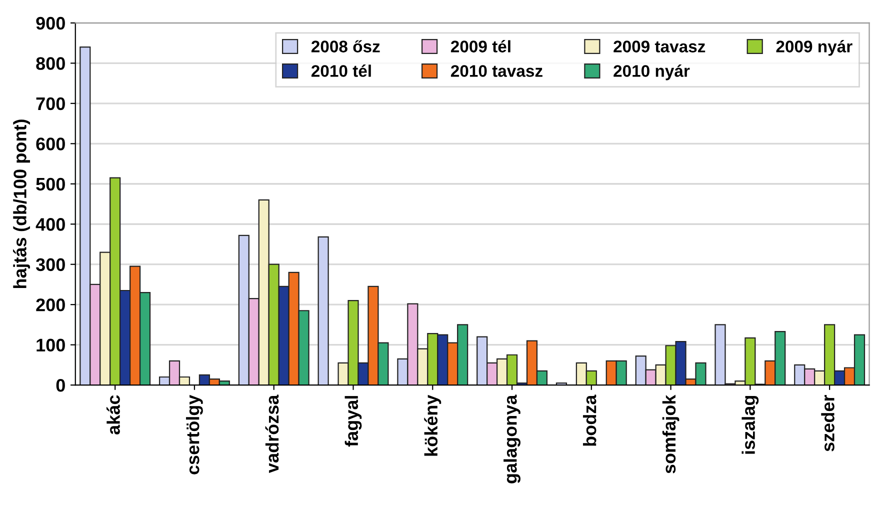 This screenshot has height=510, width=887. I want to click on y-tick-label: 0, so click(60, 385).